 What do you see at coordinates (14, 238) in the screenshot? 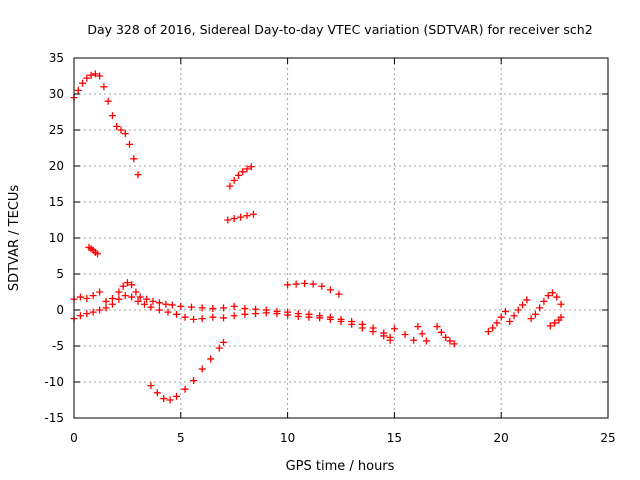
I see `y-axis-label: SDTVAR / TECUs` at bounding box center [14, 238].